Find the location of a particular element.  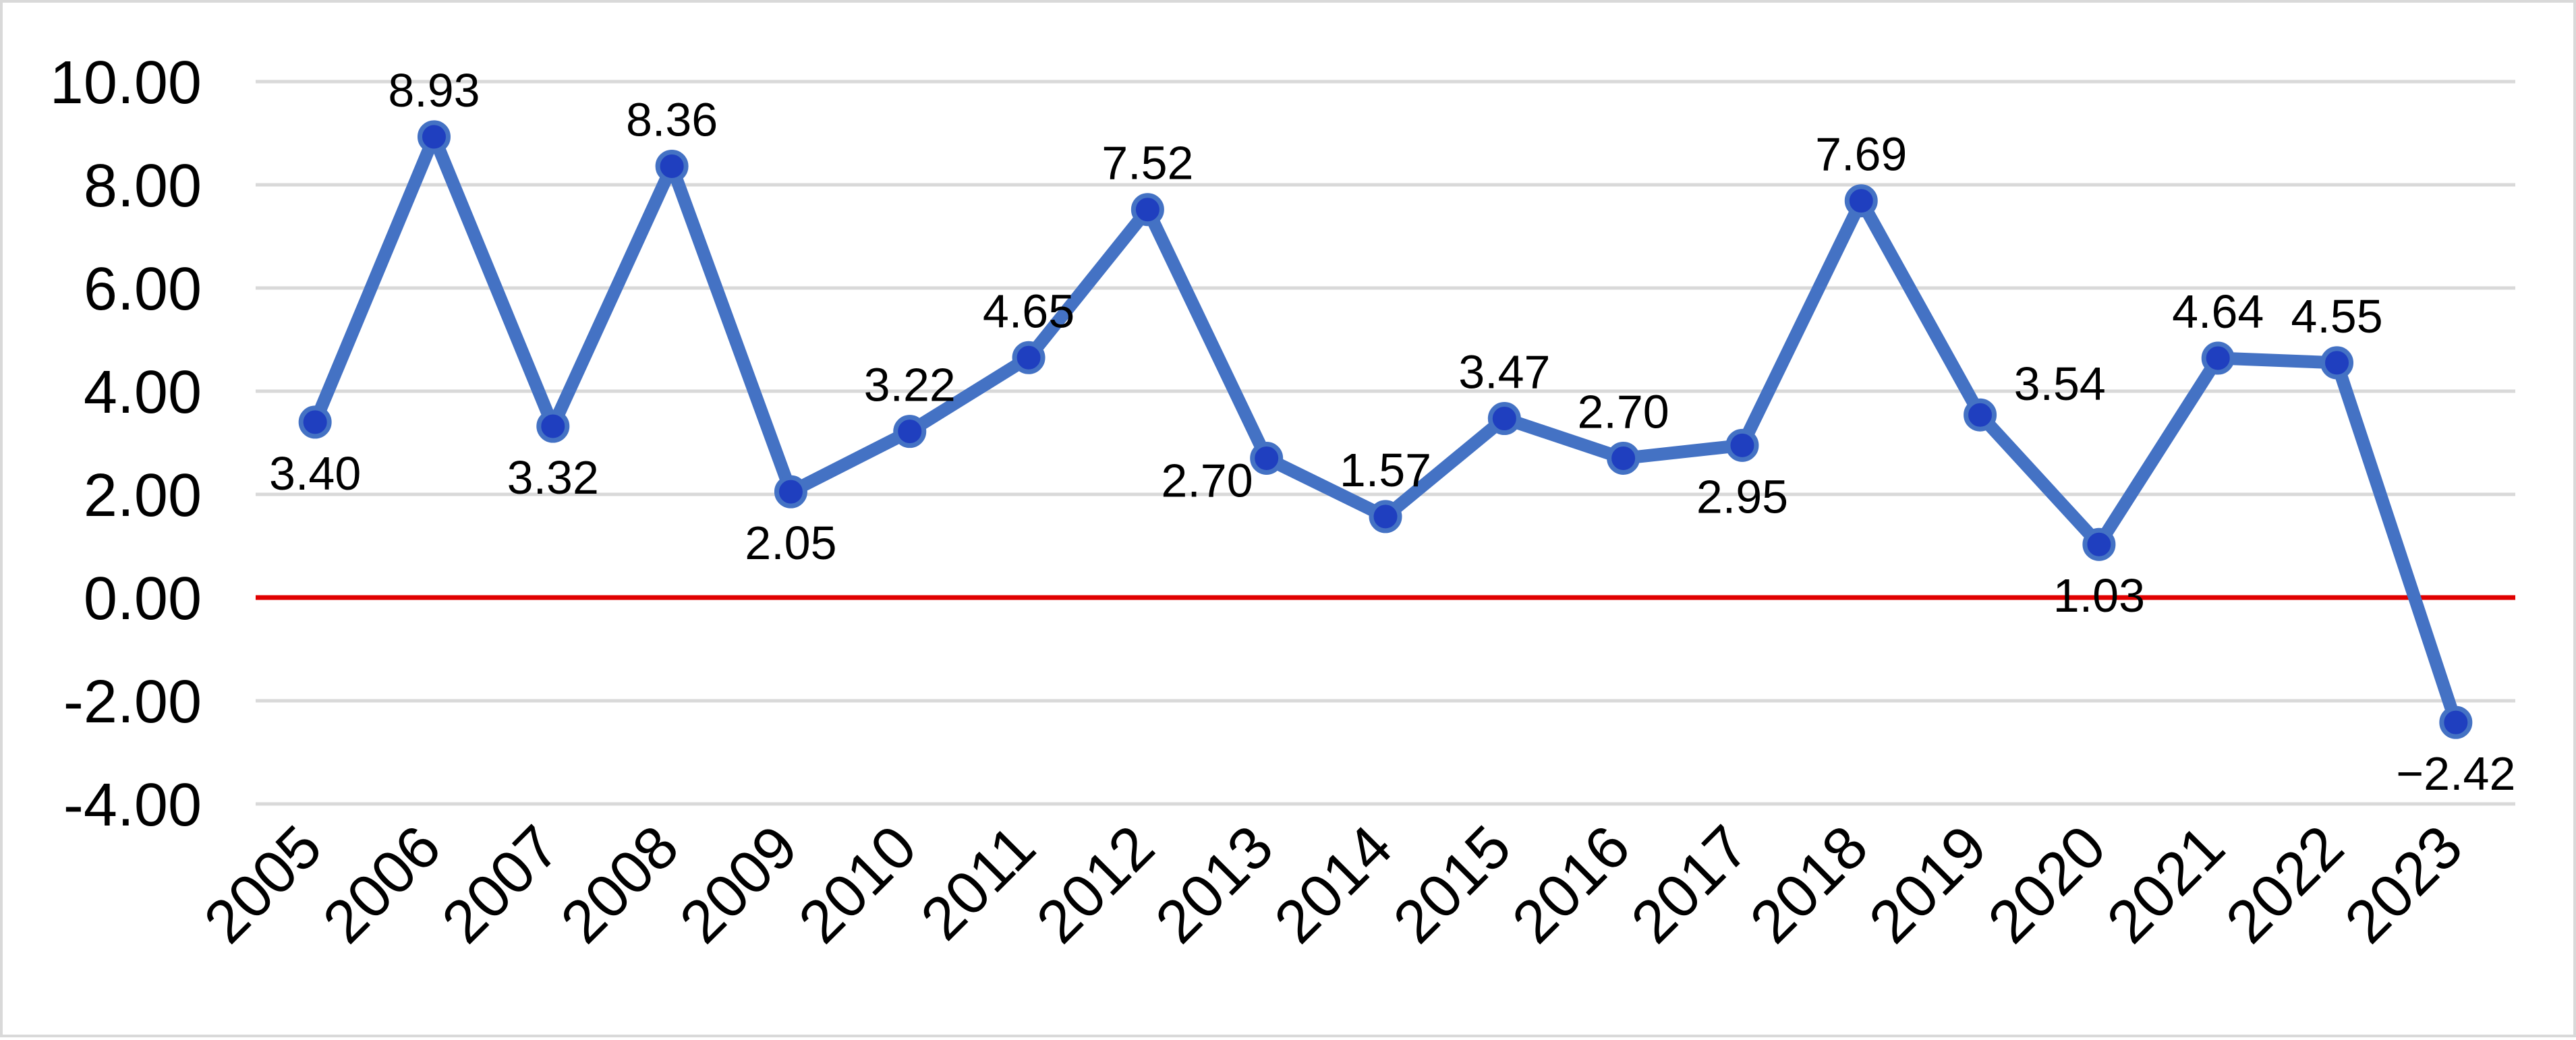

data-label: 7.52 is located at coordinates (1147, 163).